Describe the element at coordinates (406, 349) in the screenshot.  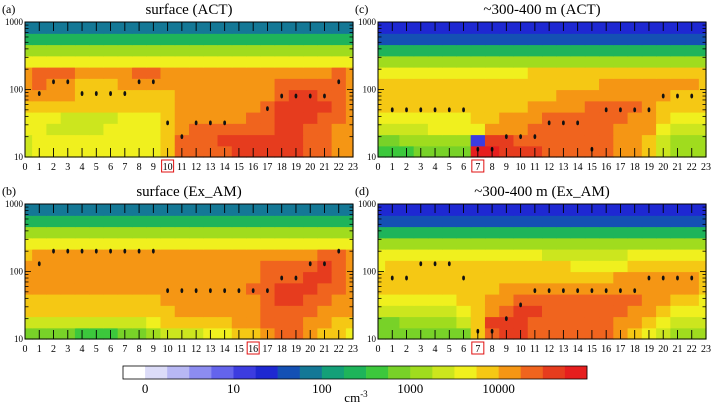
I see `x-tick-label: 2` at that location.